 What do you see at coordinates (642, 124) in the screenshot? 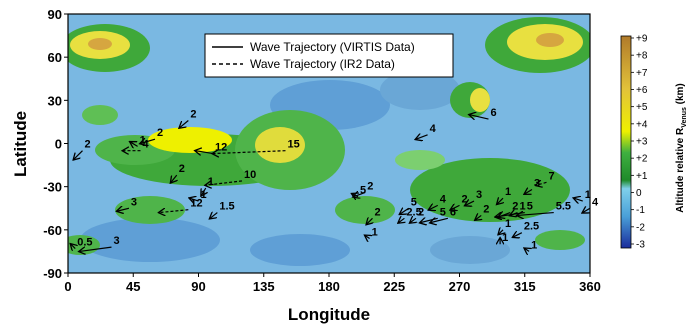
I see `colorbar-tick-label: +4` at bounding box center [642, 124].